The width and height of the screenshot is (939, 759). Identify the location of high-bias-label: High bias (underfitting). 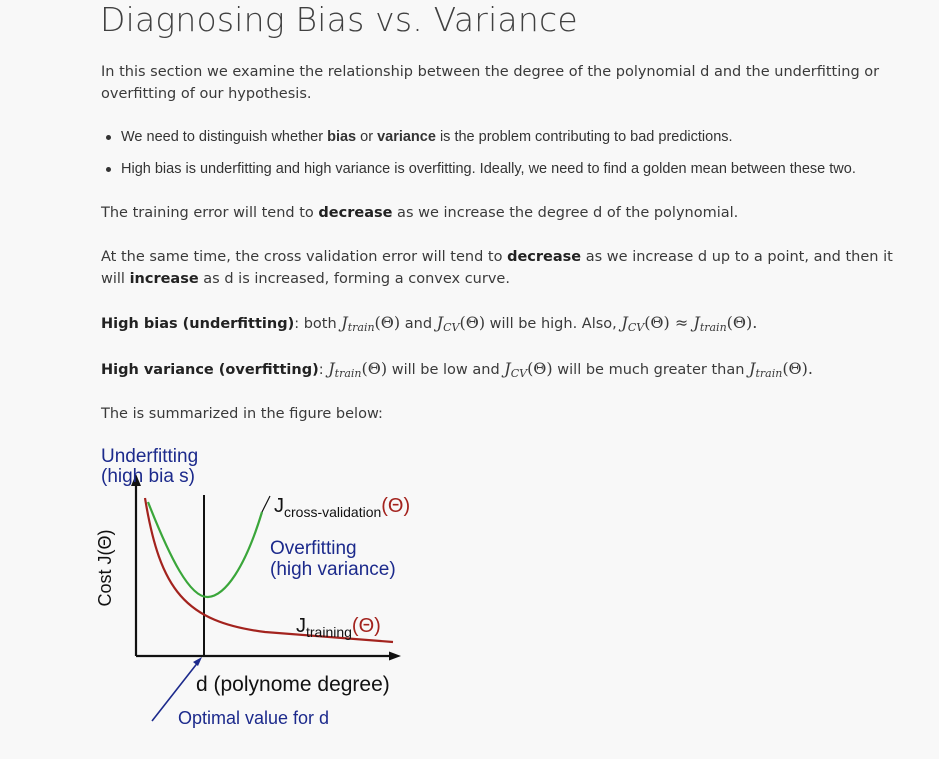
(198, 324).